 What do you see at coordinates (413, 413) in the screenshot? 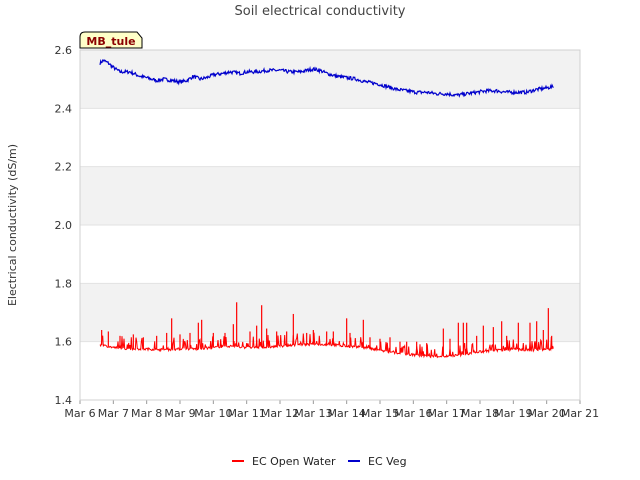
I see `x-tick-label: Mar 16` at bounding box center [413, 413].